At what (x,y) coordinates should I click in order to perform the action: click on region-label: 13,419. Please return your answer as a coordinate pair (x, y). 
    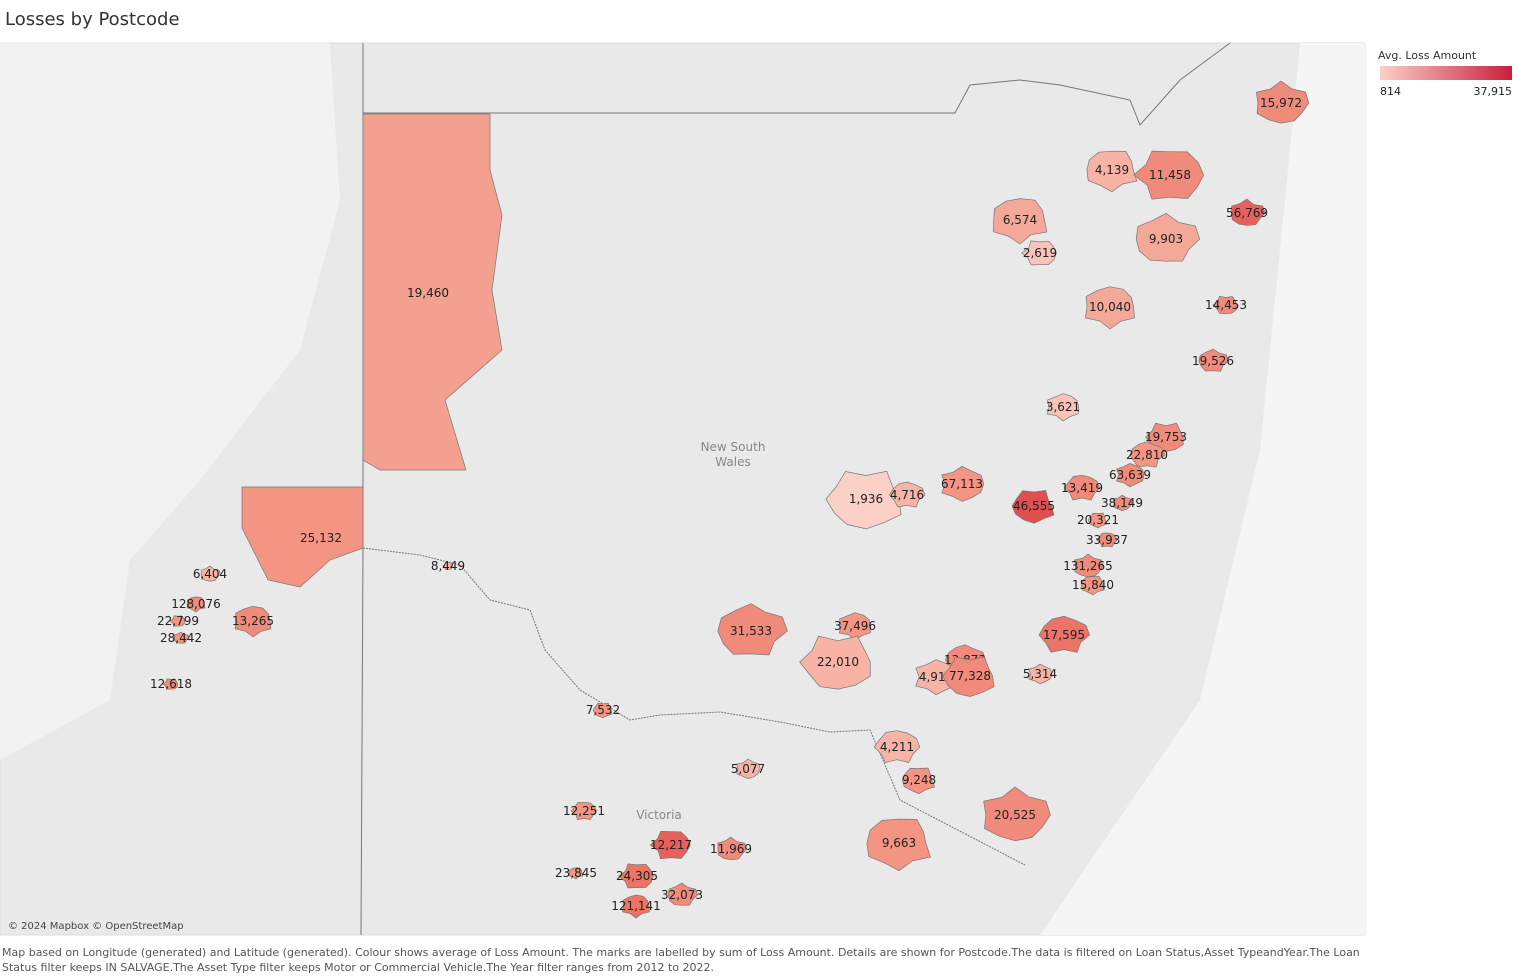
    Looking at the image, I should click on (1082, 488).